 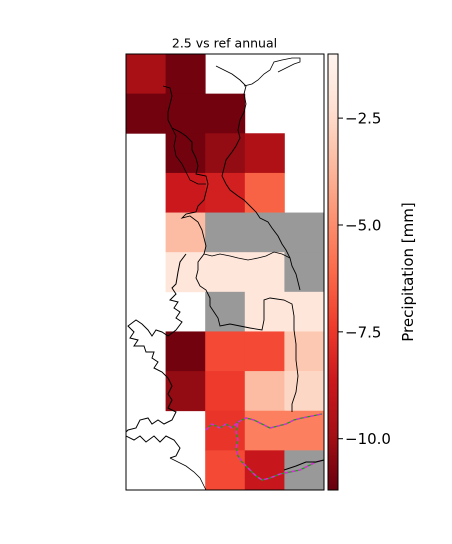 I want to click on border-line-interior, so click(x=188, y=156).